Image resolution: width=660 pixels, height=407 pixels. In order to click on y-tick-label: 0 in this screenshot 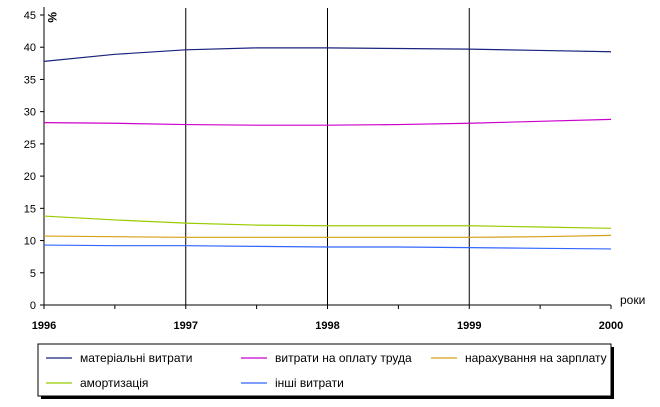, I will do `click(33, 306)`.